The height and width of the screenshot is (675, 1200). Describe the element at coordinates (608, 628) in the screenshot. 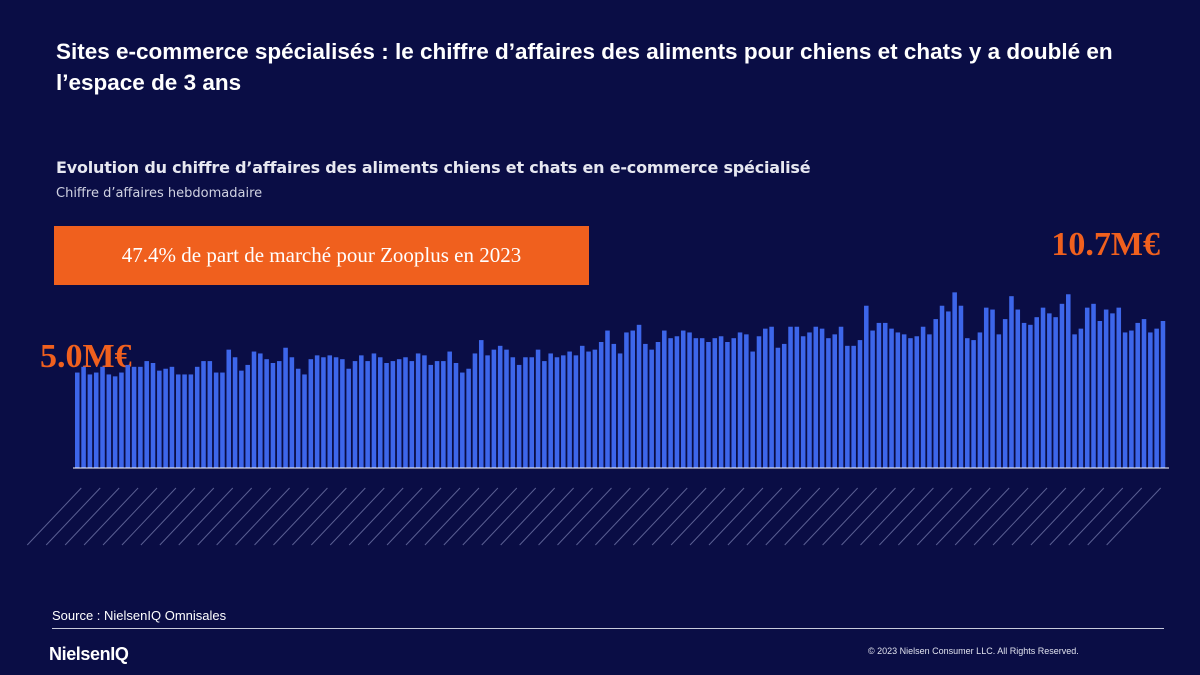

I see `footer-divider` at that location.